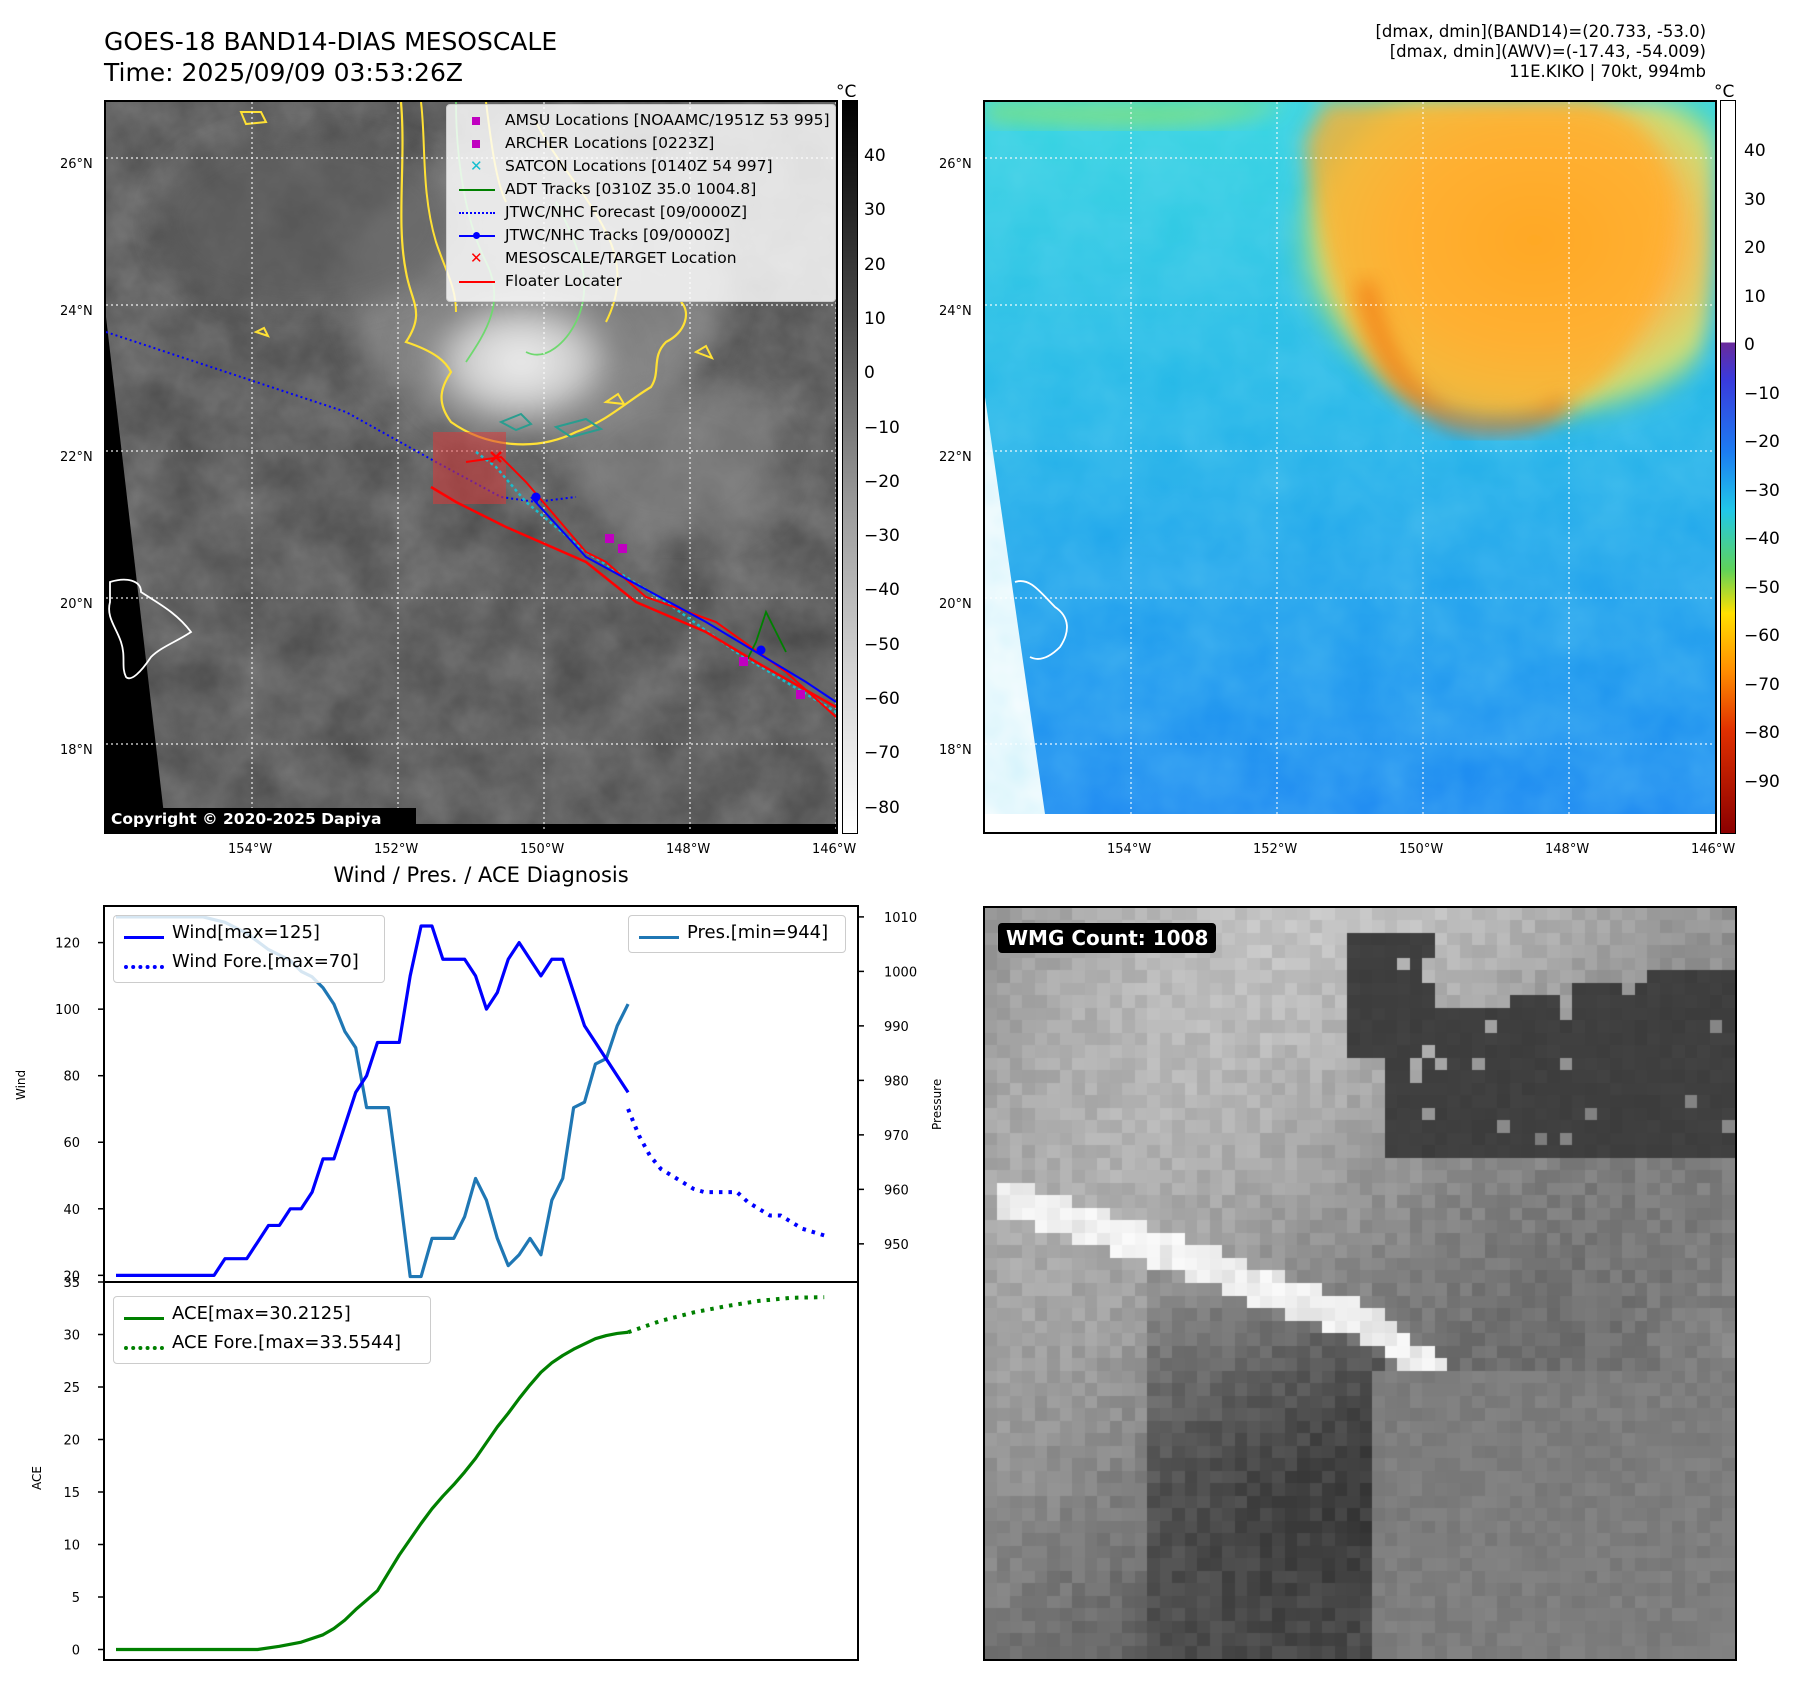 This screenshot has height=1690, width=1797. What do you see at coordinates (896, 1245) in the screenshot?
I see `pressure-axis-tick-label: 950` at bounding box center [896, 1245].